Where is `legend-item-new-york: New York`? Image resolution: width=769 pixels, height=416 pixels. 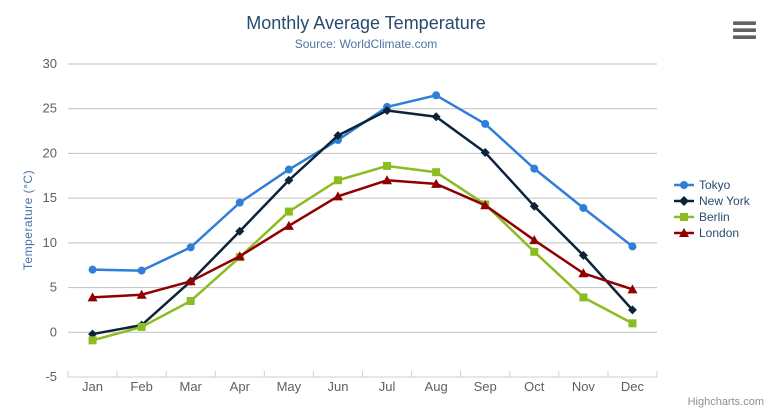
legend-item-new-york: New York is located at coordinates (712, 201).